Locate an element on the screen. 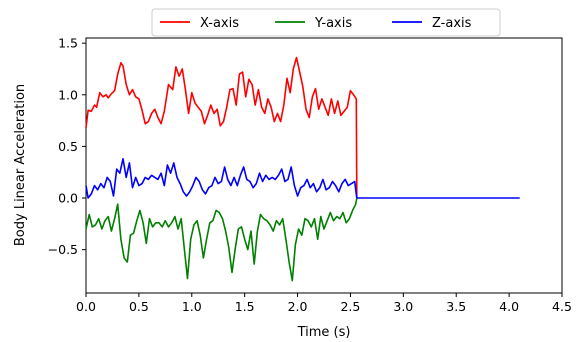 This screenshot has height=342, width=578. x-tick-label: 0.5 is located at coordinates (139, 306).